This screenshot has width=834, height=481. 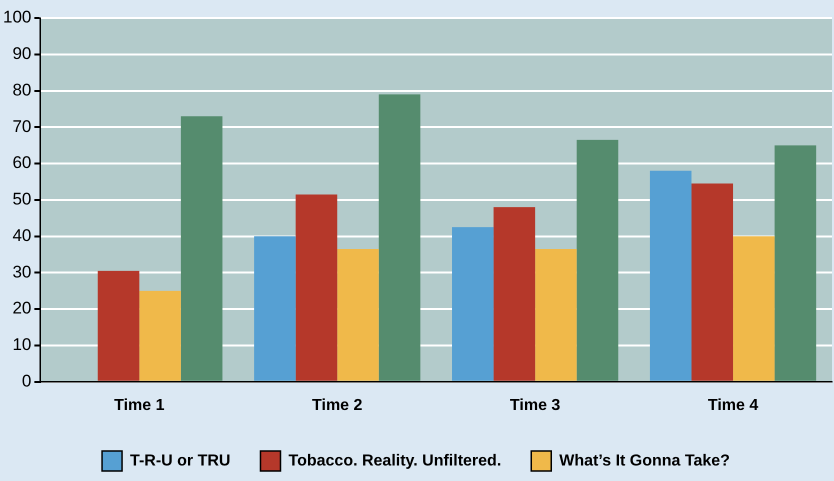 What do you see at coordinates (535, 405) in the screenshot?
I see `x-tick-label: Time 3` at bounding box center [535, 405].